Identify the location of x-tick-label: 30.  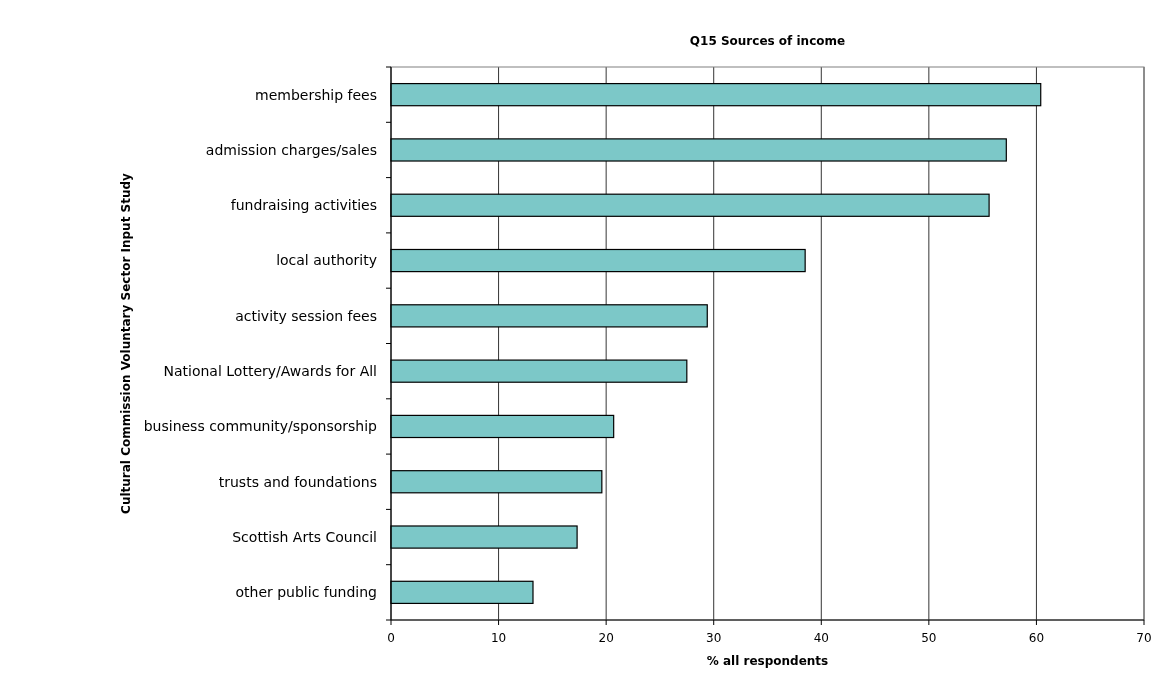
(714, 638).